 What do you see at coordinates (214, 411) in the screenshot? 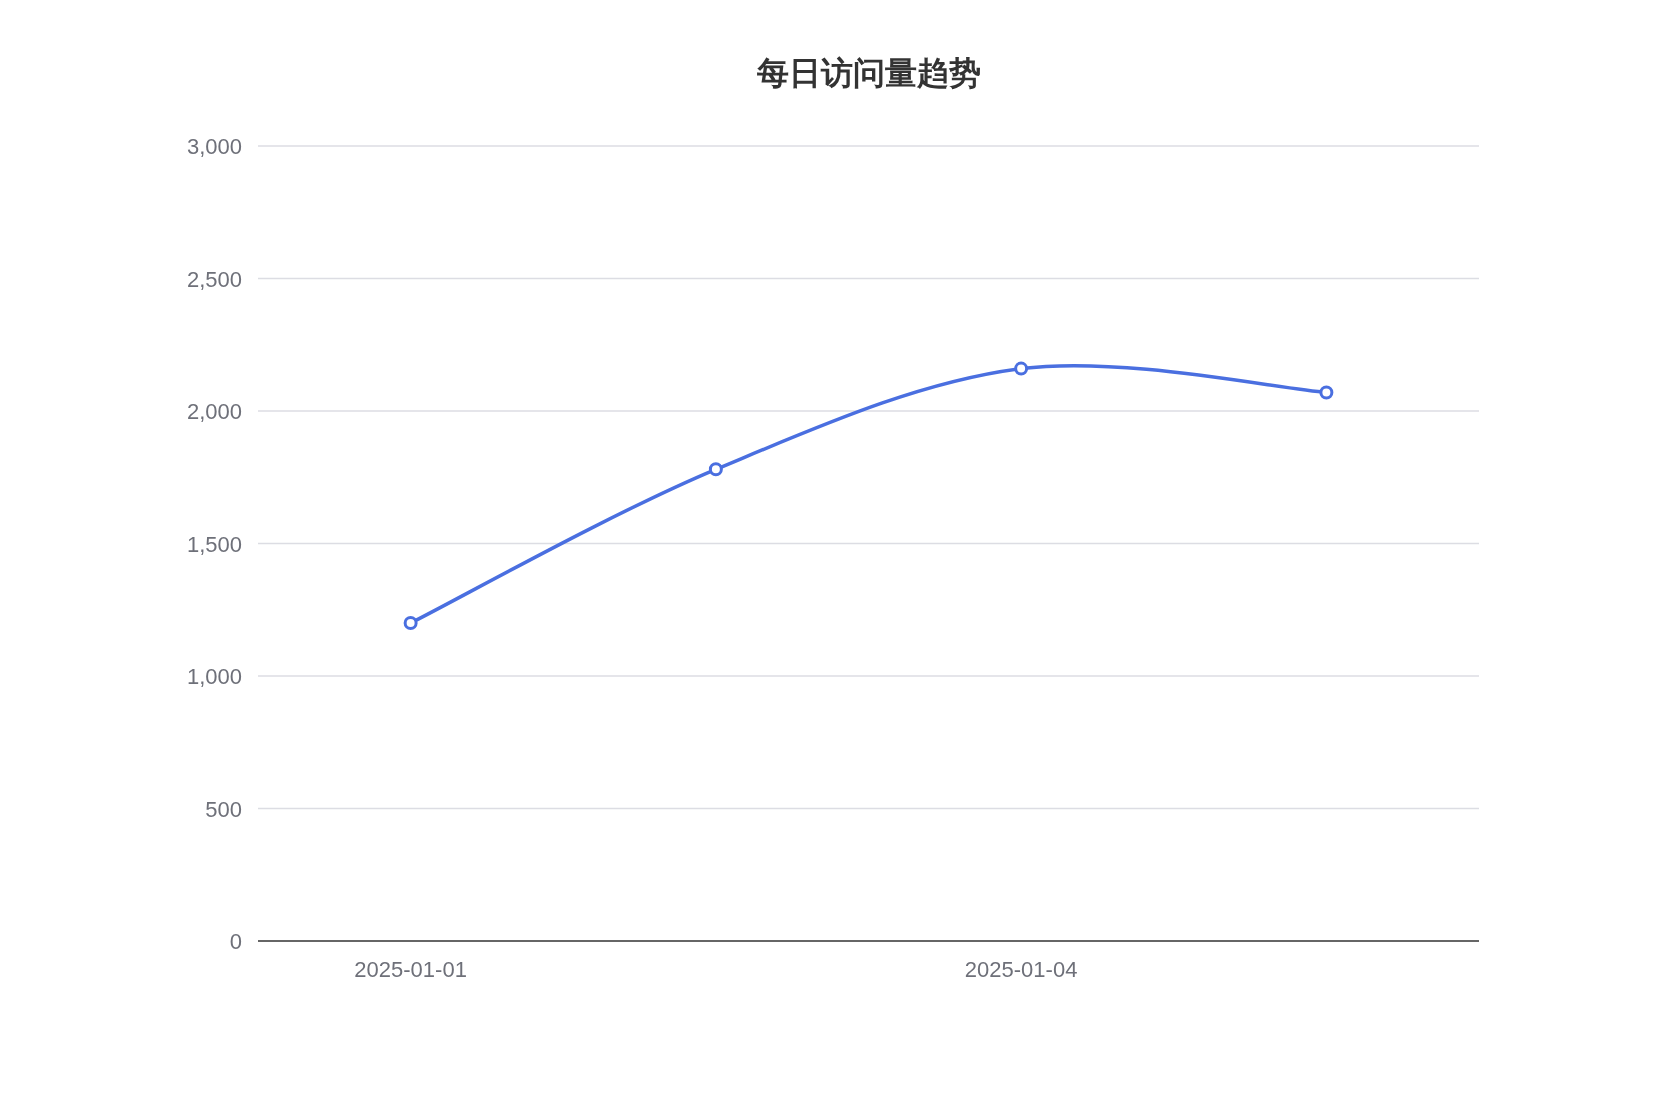
I see `y-tick-label: 2,000` at bounding box center [214, 411].